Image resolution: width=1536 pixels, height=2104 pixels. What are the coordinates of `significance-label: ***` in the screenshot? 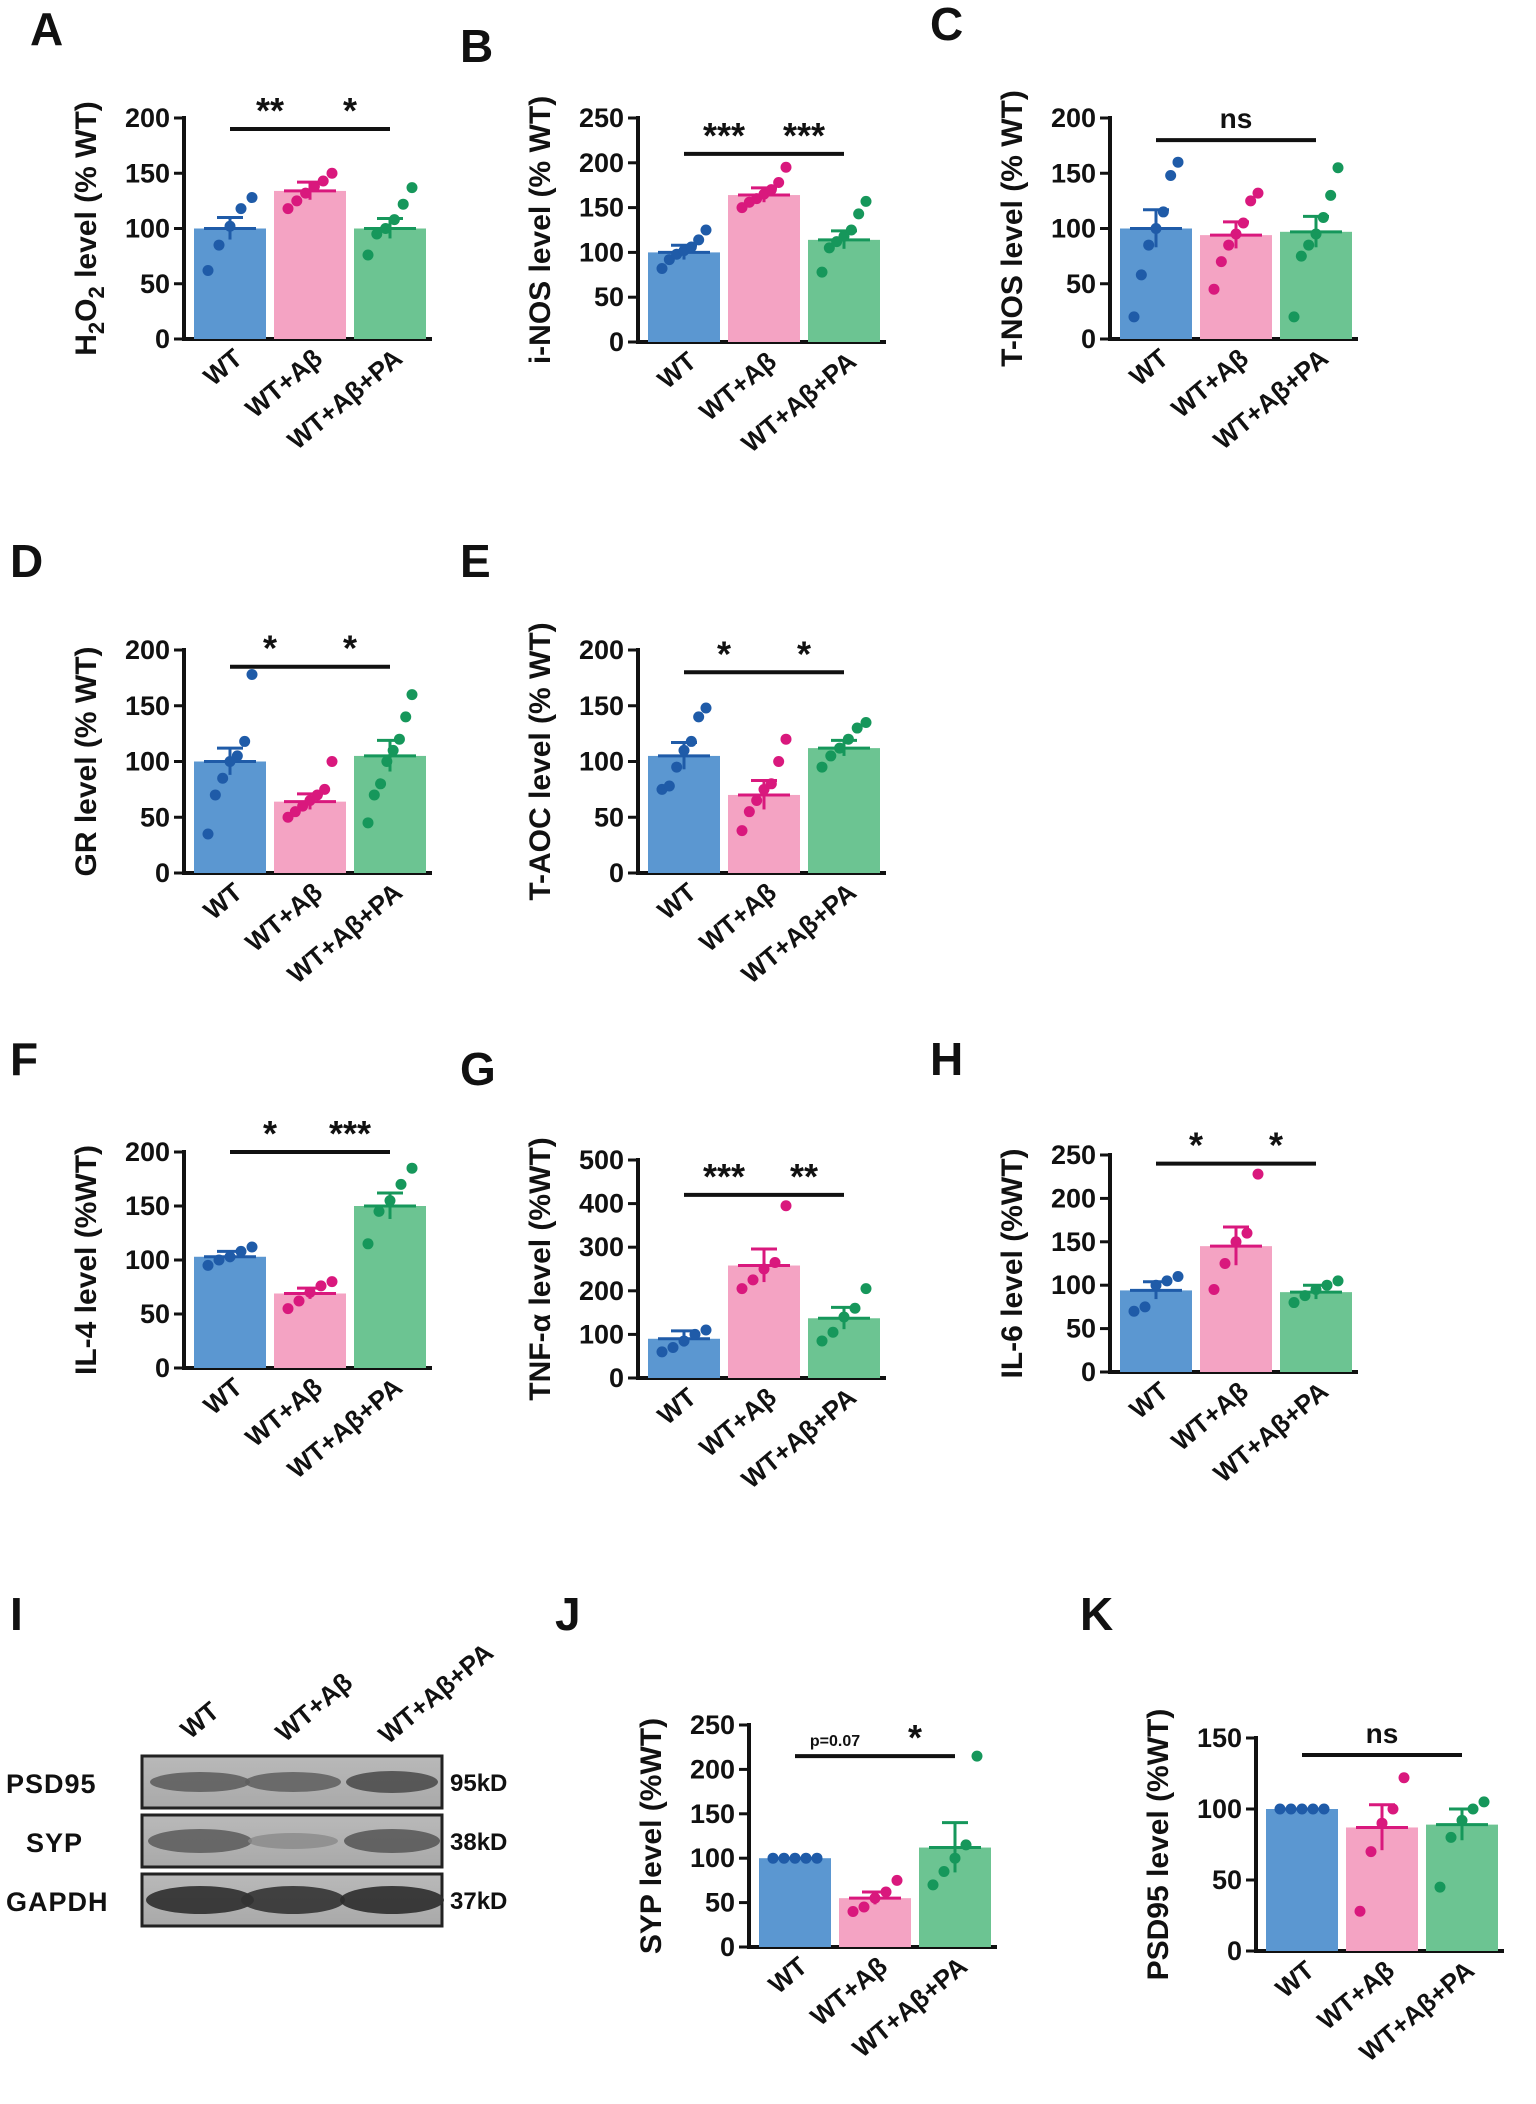 It's located at (724, 1176).